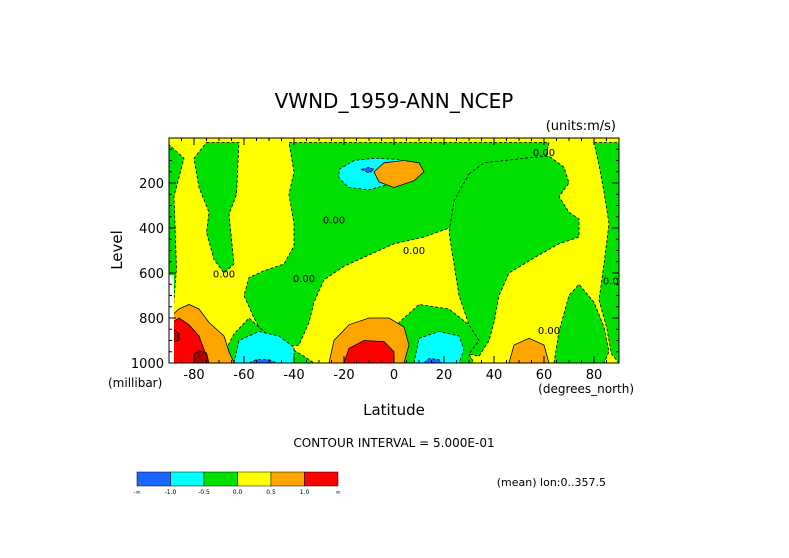 The width and height of the screenshot is (789, 558). I want to click on footer-mean-lon: (mean) lon:0..357.5, so click(551, 482).